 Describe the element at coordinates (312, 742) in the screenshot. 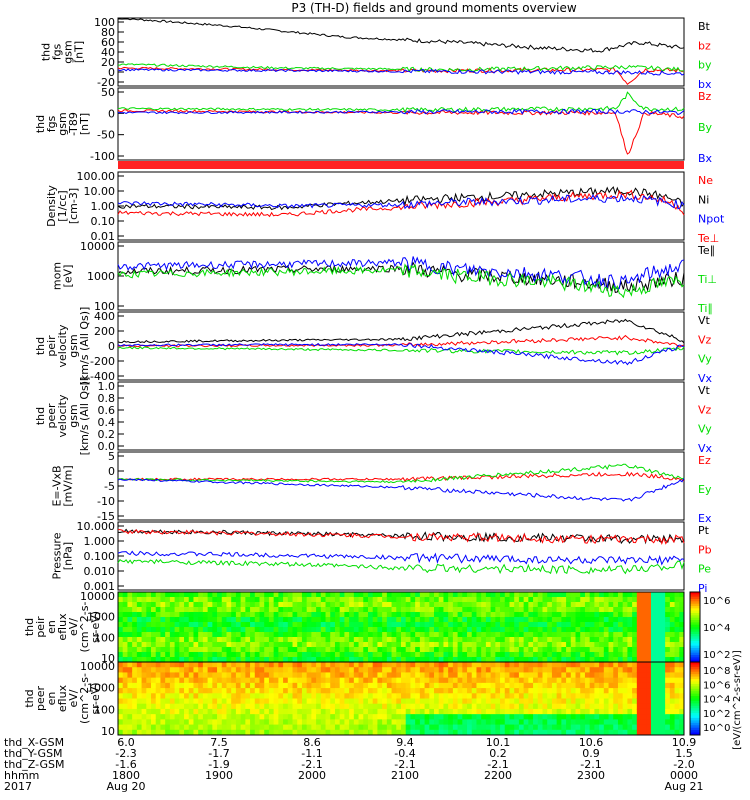

I see `x-tick-label: 8.6` at that location.